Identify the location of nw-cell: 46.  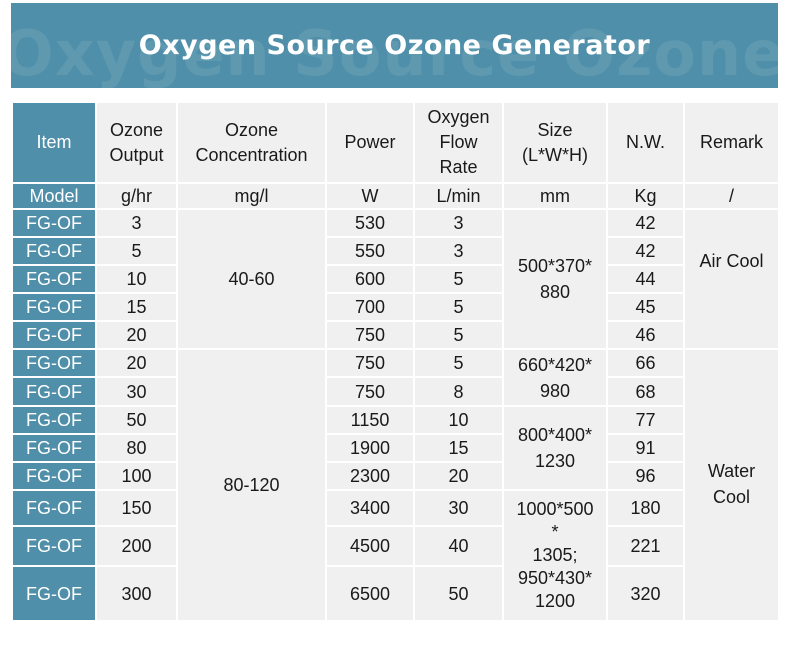
(645, 335).